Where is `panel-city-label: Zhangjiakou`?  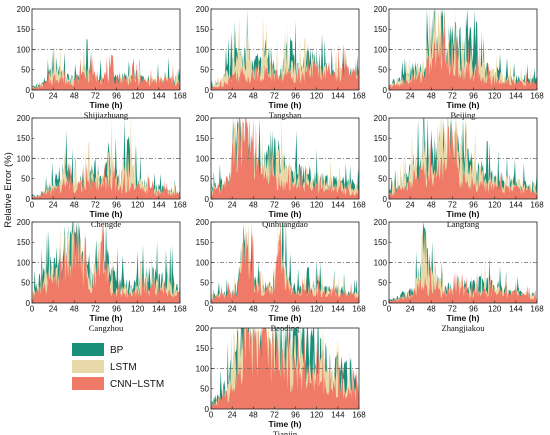 panel-city-label: Zhangjiakou is located at coordinates (464, 328).